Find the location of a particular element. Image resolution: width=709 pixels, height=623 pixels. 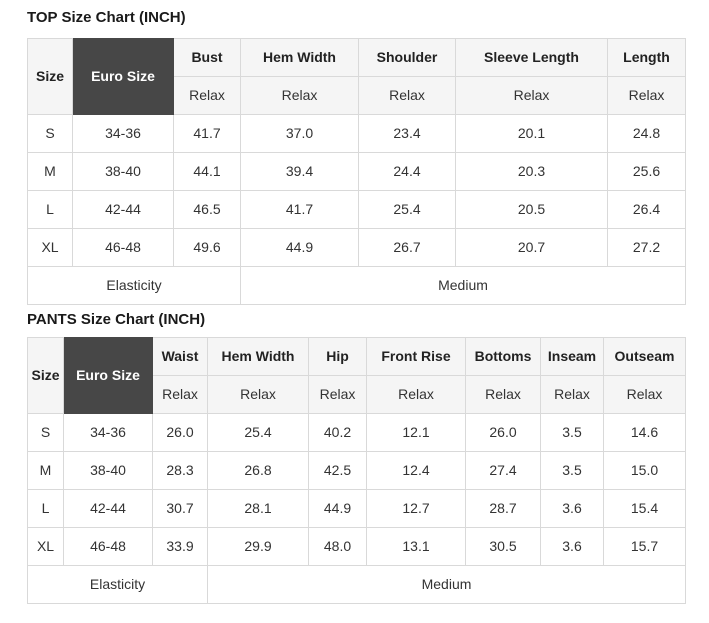

value-cell: 12.4 is located at coordinates (416, 470).